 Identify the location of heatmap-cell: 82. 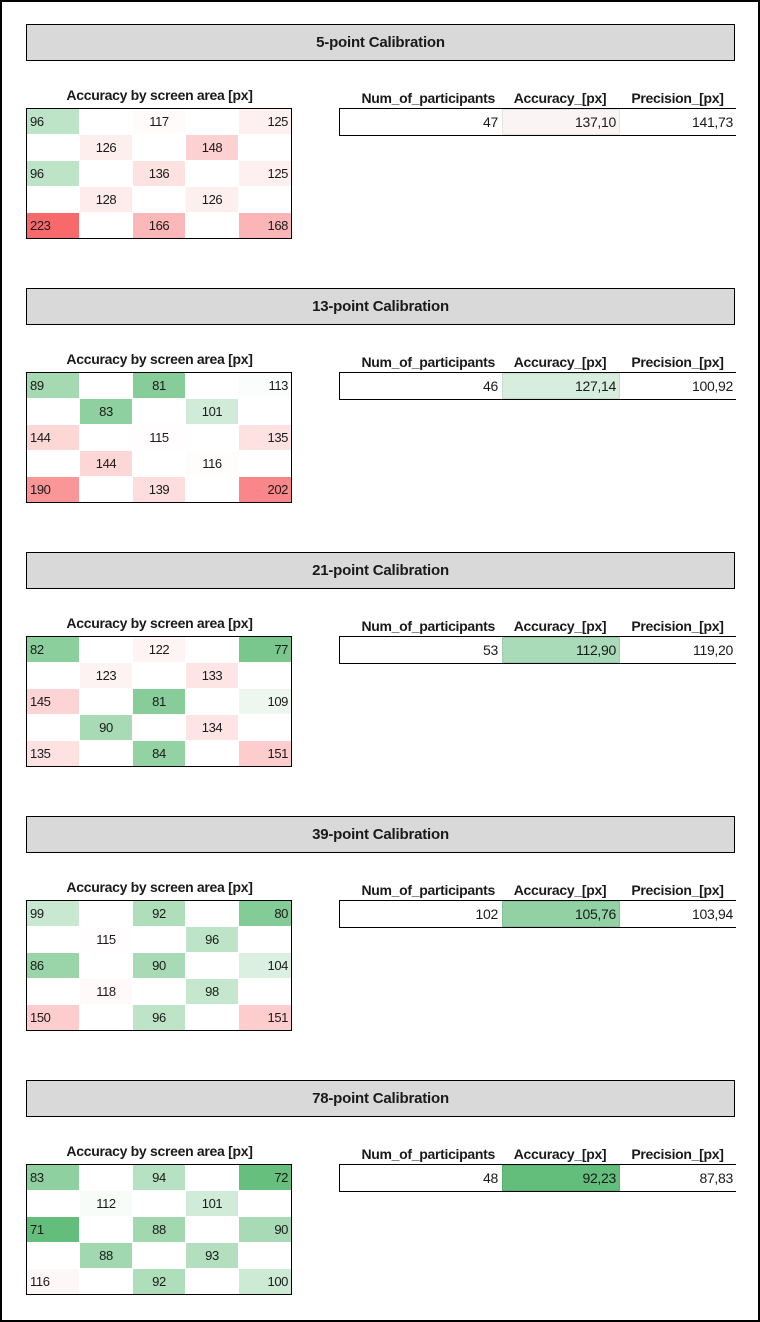
(53, 649).